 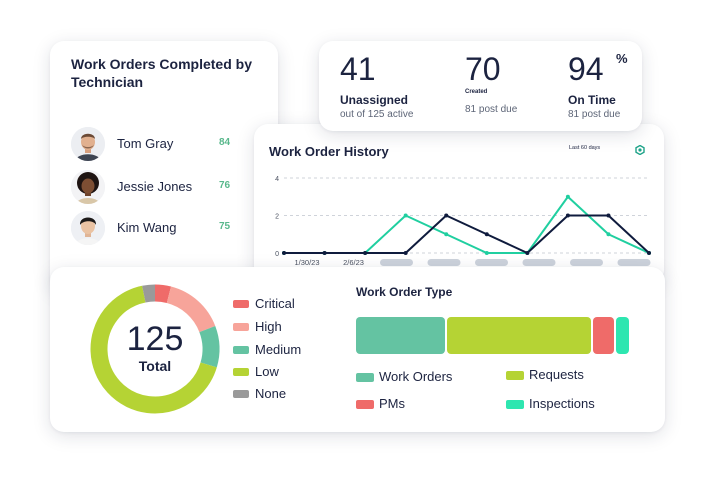 I want to click on technicians-title: Work Orders Completed by Technician, so click(x=162, y=73).